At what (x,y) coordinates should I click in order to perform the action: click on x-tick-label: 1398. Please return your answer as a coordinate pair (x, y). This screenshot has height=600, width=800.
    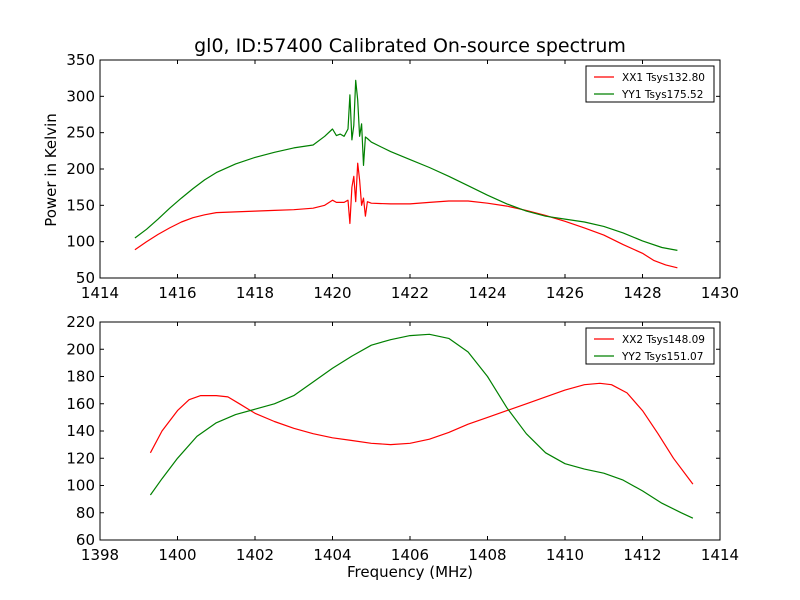
    Looking at the image, I should click on (100, 555).